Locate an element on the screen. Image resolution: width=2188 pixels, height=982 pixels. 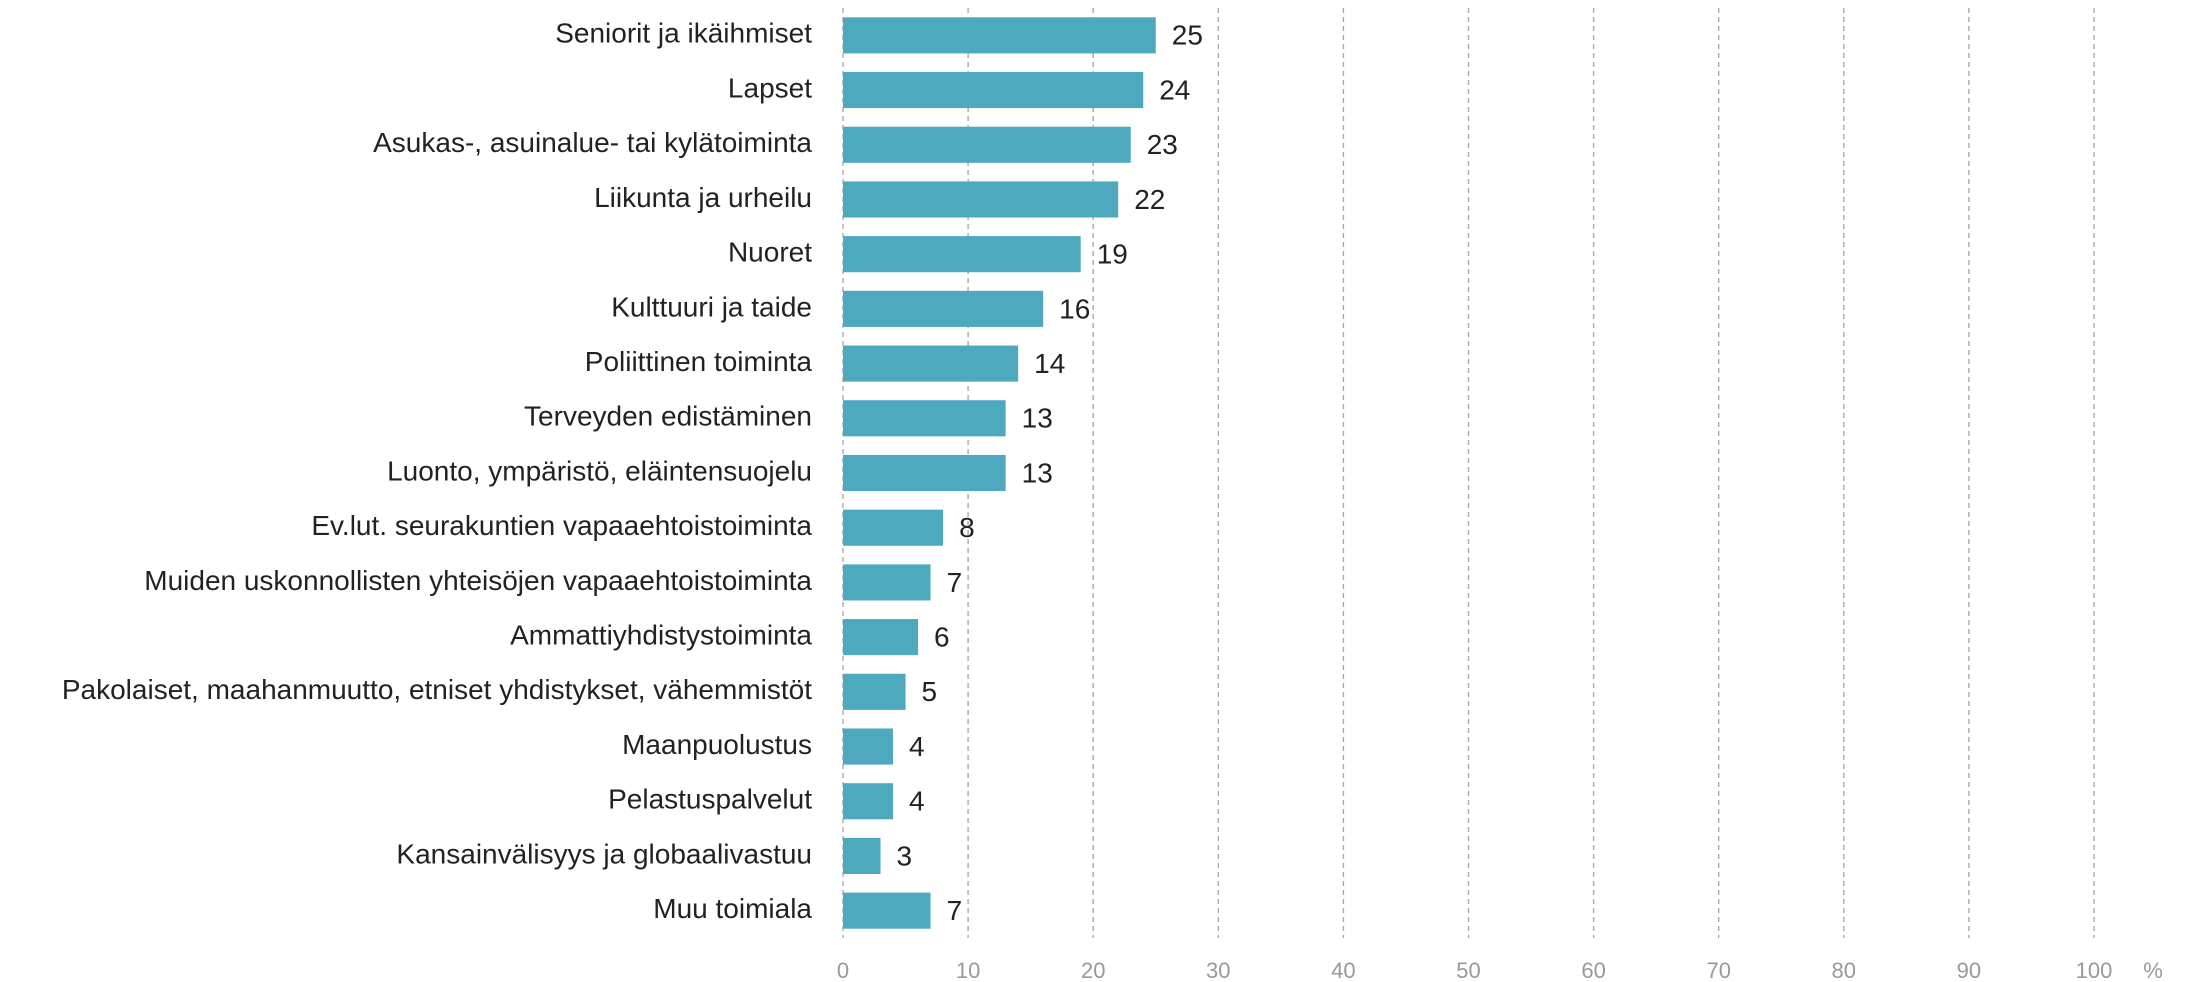
value-label: 24 is located at coordinates (1174, 89).